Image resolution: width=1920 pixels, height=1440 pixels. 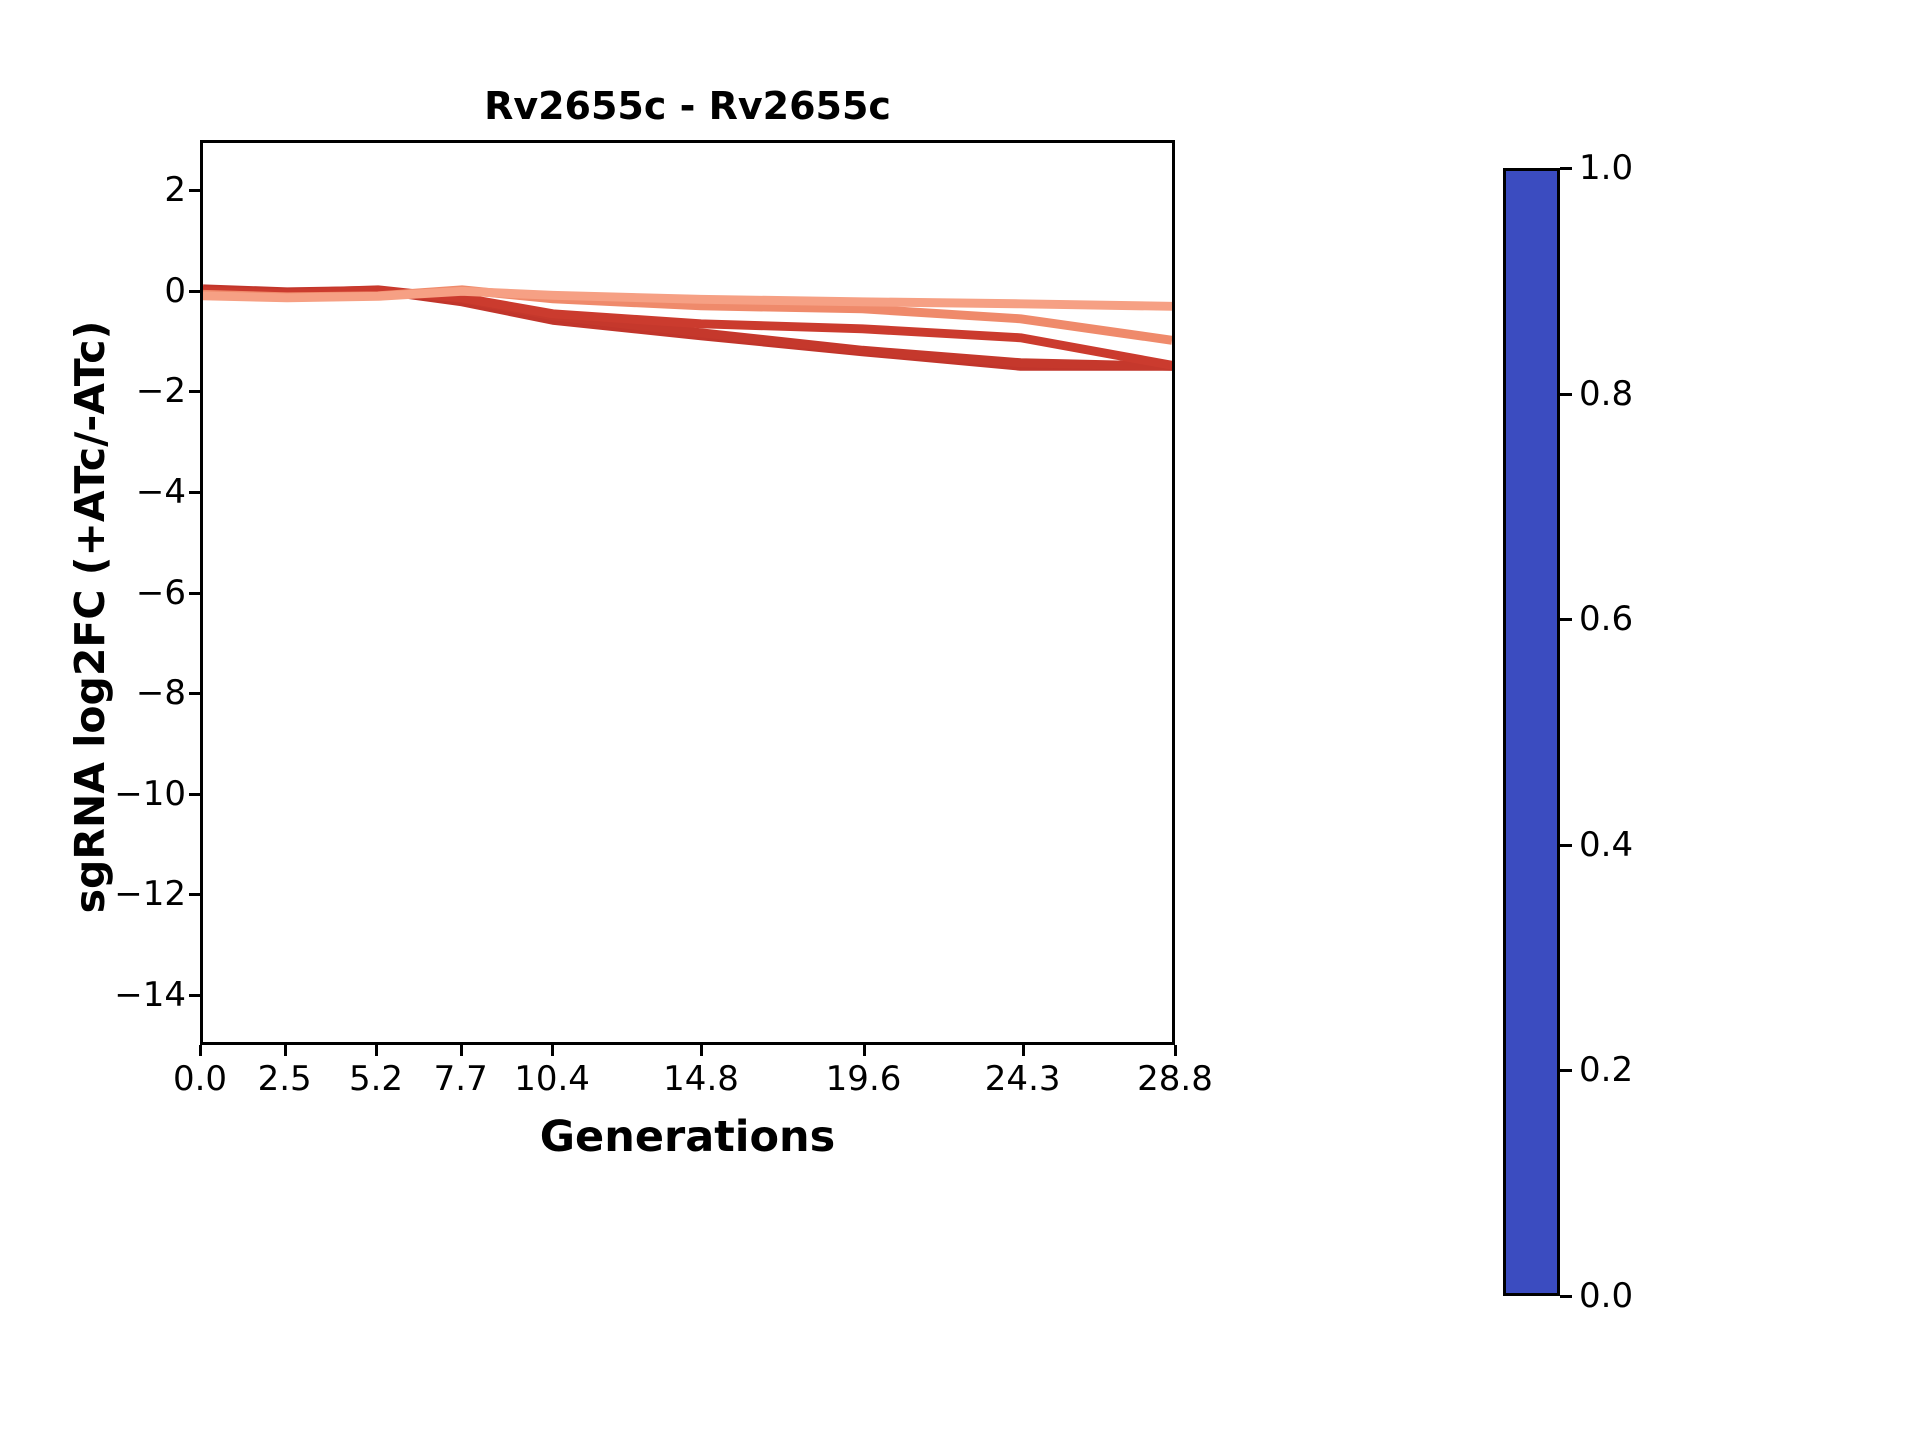 I want to click on colorbar-gradient, so click(x=1531, y=732).